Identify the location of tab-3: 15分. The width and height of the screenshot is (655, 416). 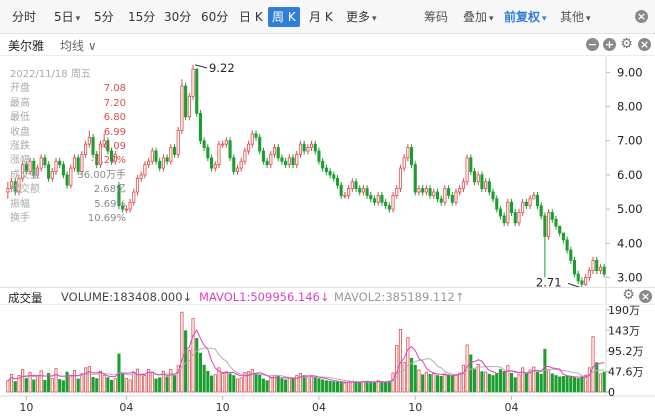
(141, 17).